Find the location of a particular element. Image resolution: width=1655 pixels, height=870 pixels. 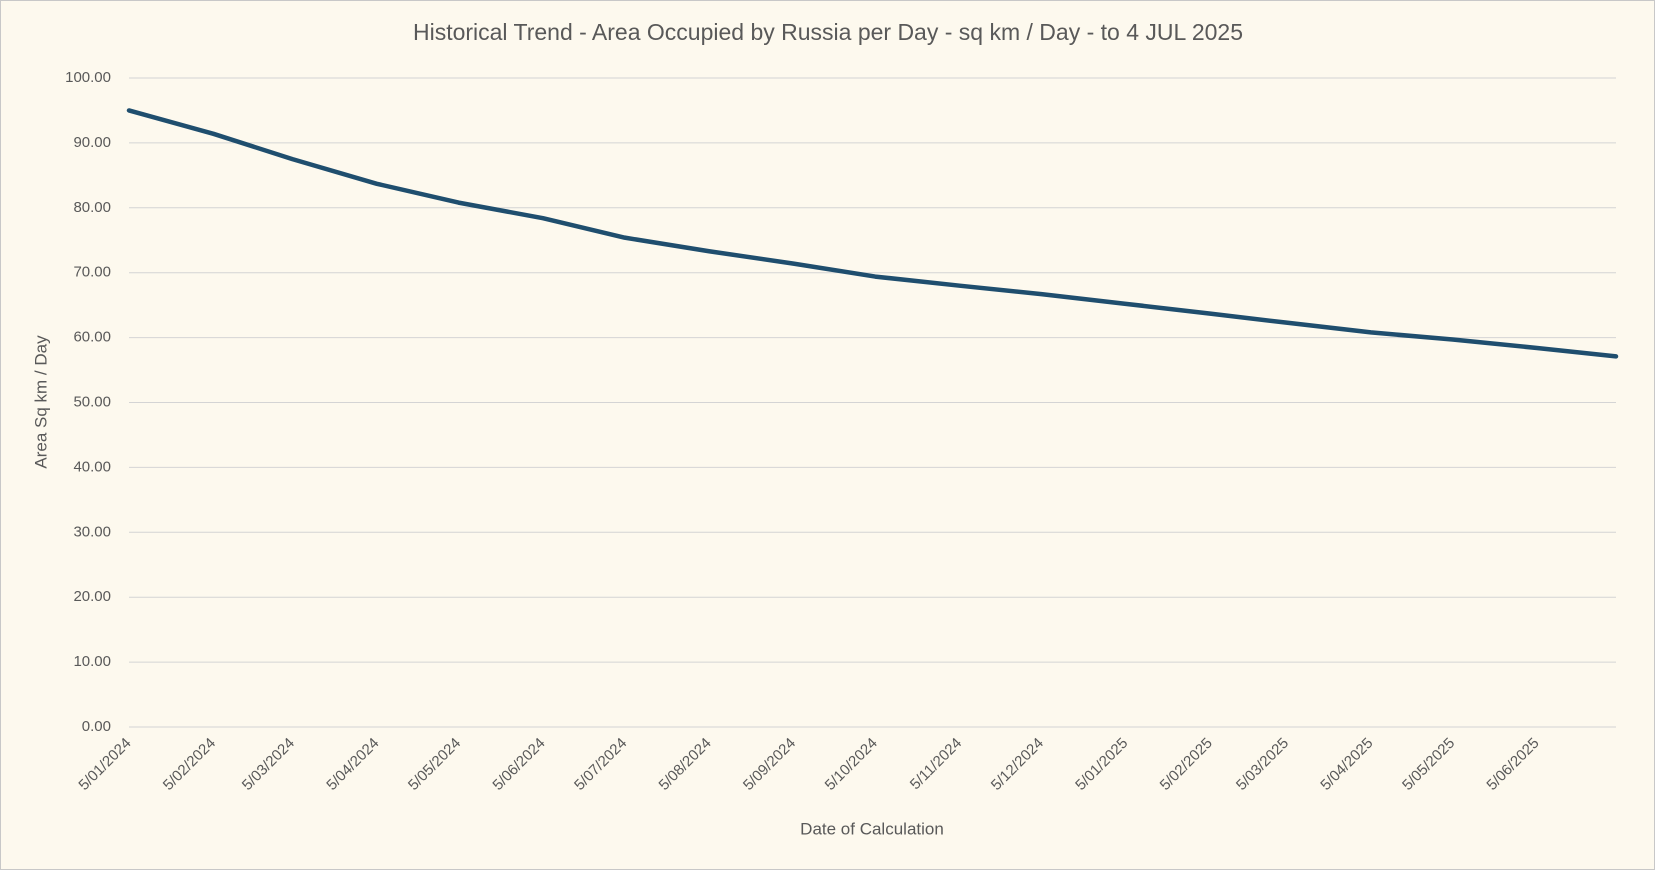

x-axis-title: Date of Calculation is located at coordinates (872, 828).